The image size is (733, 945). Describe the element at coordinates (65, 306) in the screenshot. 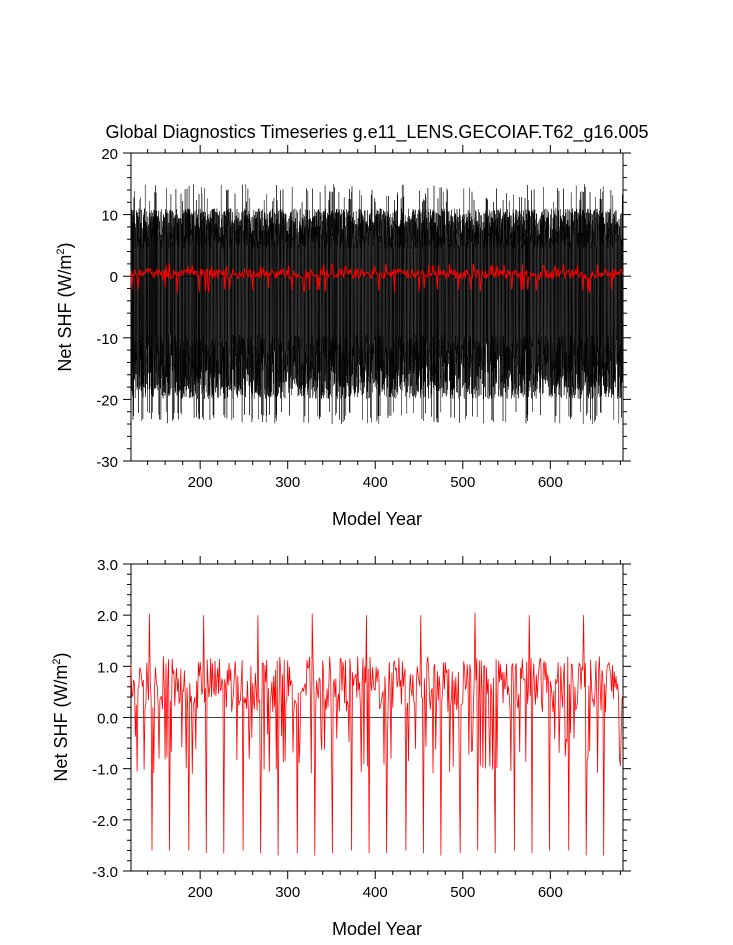

I see `ylabel-top: Net SHF (W/m2)` at that location.